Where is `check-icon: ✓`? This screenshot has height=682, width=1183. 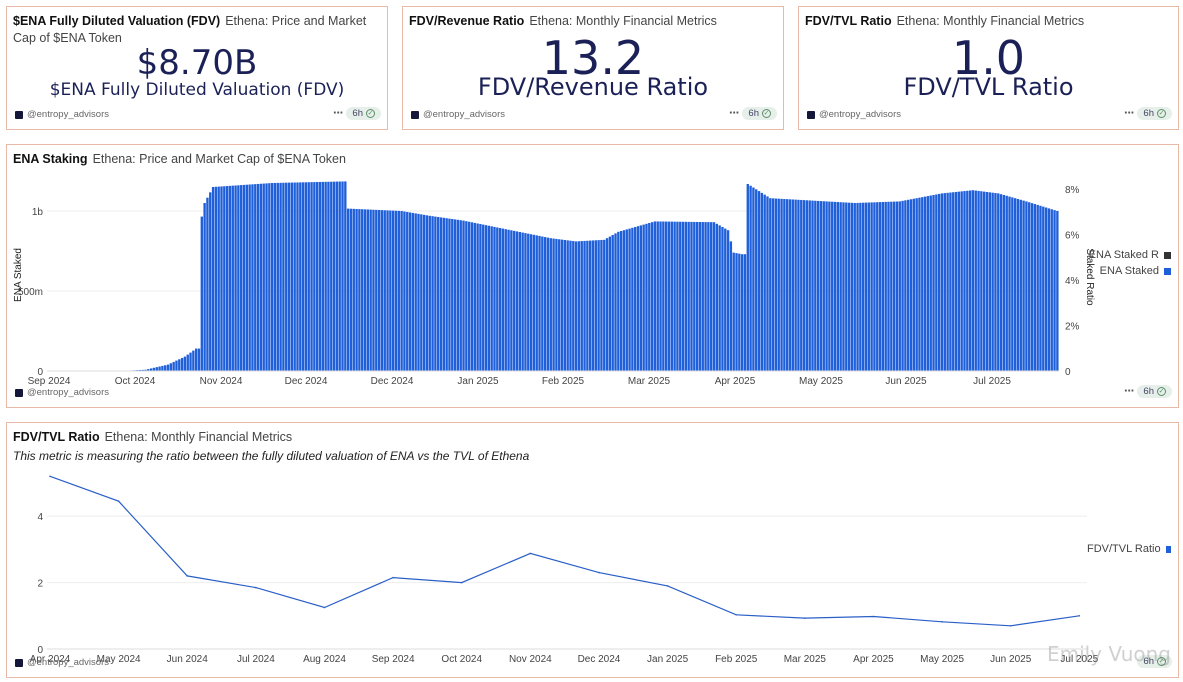
check-icon: ✓ is located at coordinates (1161, 661).